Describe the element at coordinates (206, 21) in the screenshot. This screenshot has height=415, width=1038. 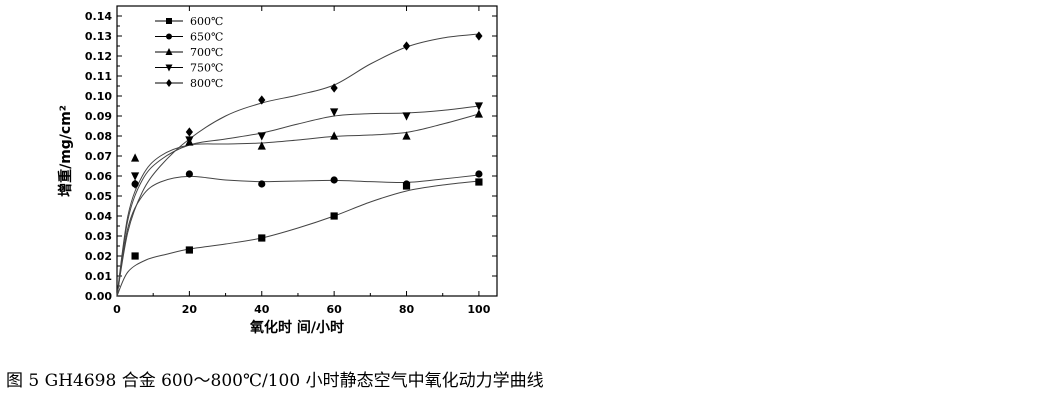
I see `legend-label: 600℃` at that location.